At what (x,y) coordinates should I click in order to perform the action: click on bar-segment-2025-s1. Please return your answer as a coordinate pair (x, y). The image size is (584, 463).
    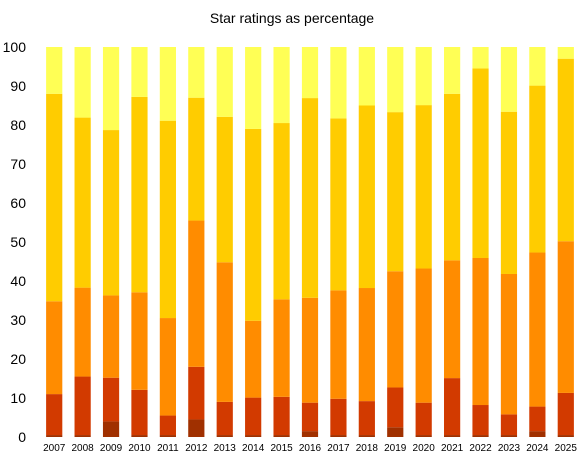
    Looking at the image, I should click on (565, 436).